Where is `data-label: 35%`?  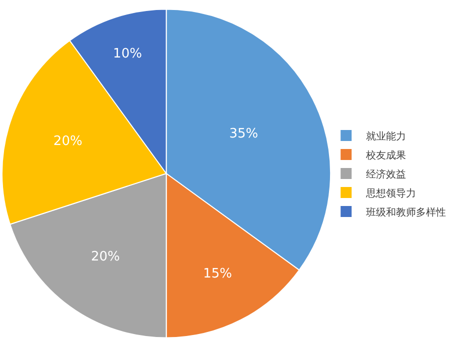
data-label: 35% is located at coordinates (243, 134).